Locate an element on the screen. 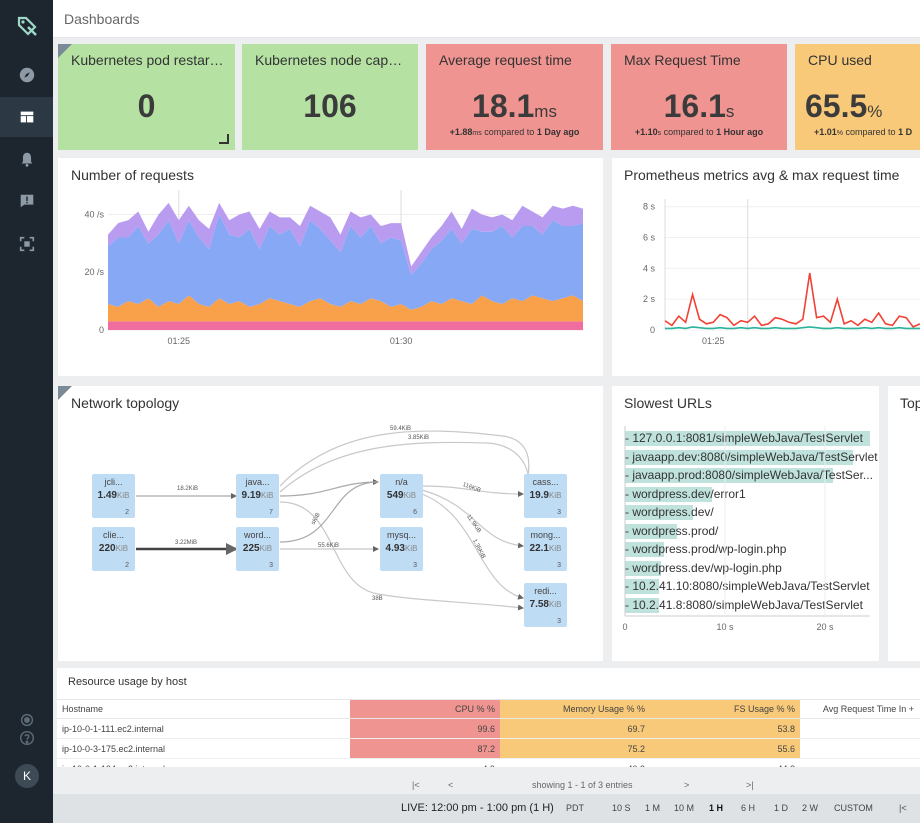  topology-node: word... 225KiB 3 is located at coordinates (257, 549).